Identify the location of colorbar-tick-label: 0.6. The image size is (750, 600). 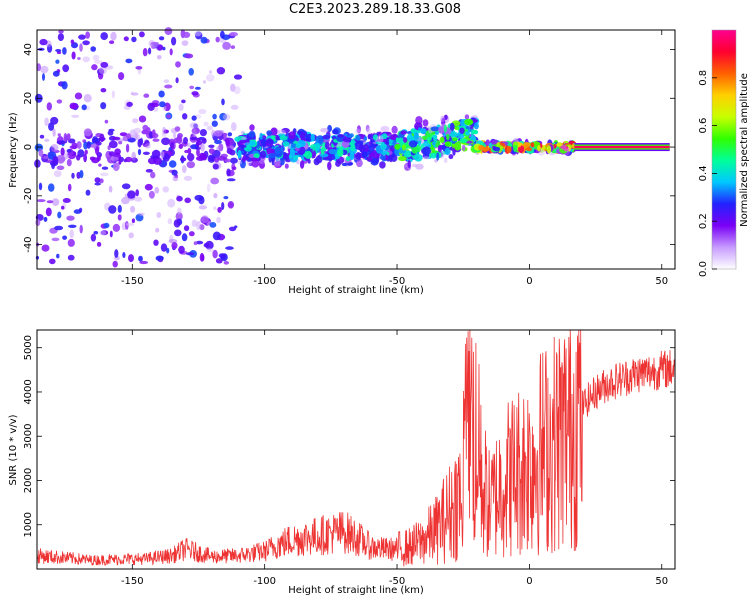
(703, 126).